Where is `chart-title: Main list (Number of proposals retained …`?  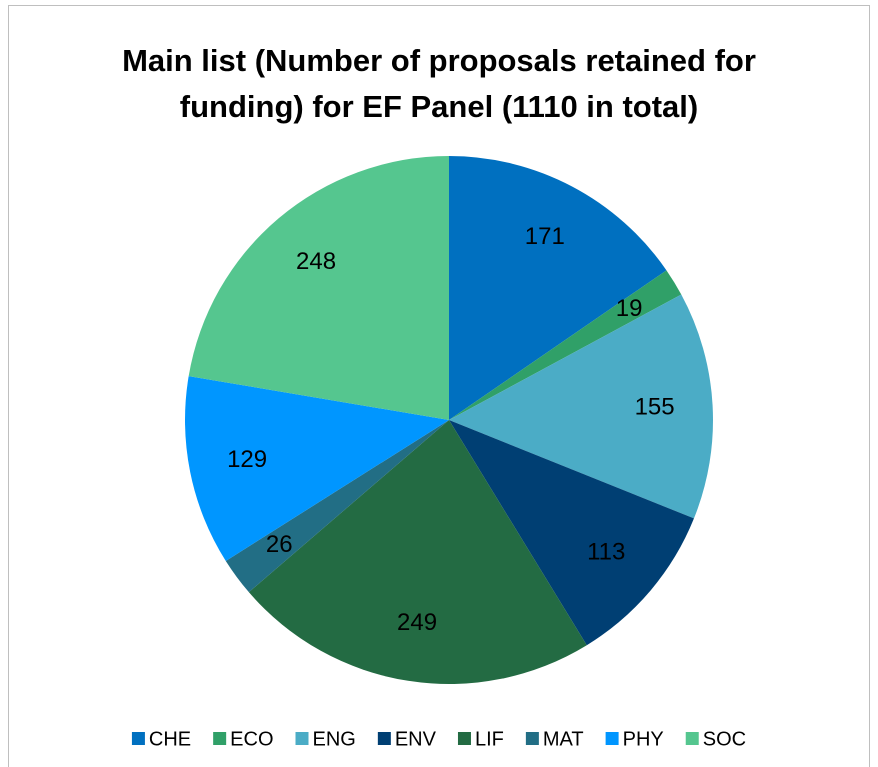 chart-title: Main list (Number of proposals retained … is located at coordinates (439, 83).